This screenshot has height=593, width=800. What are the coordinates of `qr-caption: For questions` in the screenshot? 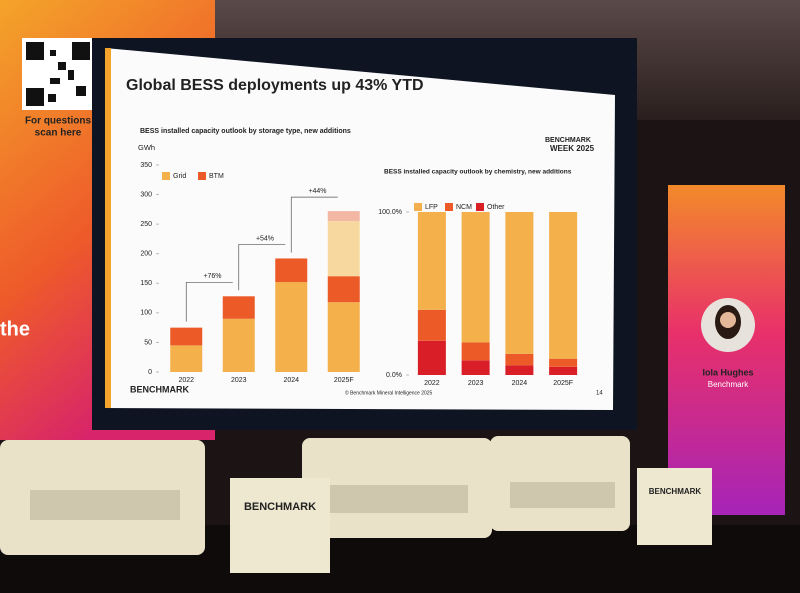 It's located at (58, 121).